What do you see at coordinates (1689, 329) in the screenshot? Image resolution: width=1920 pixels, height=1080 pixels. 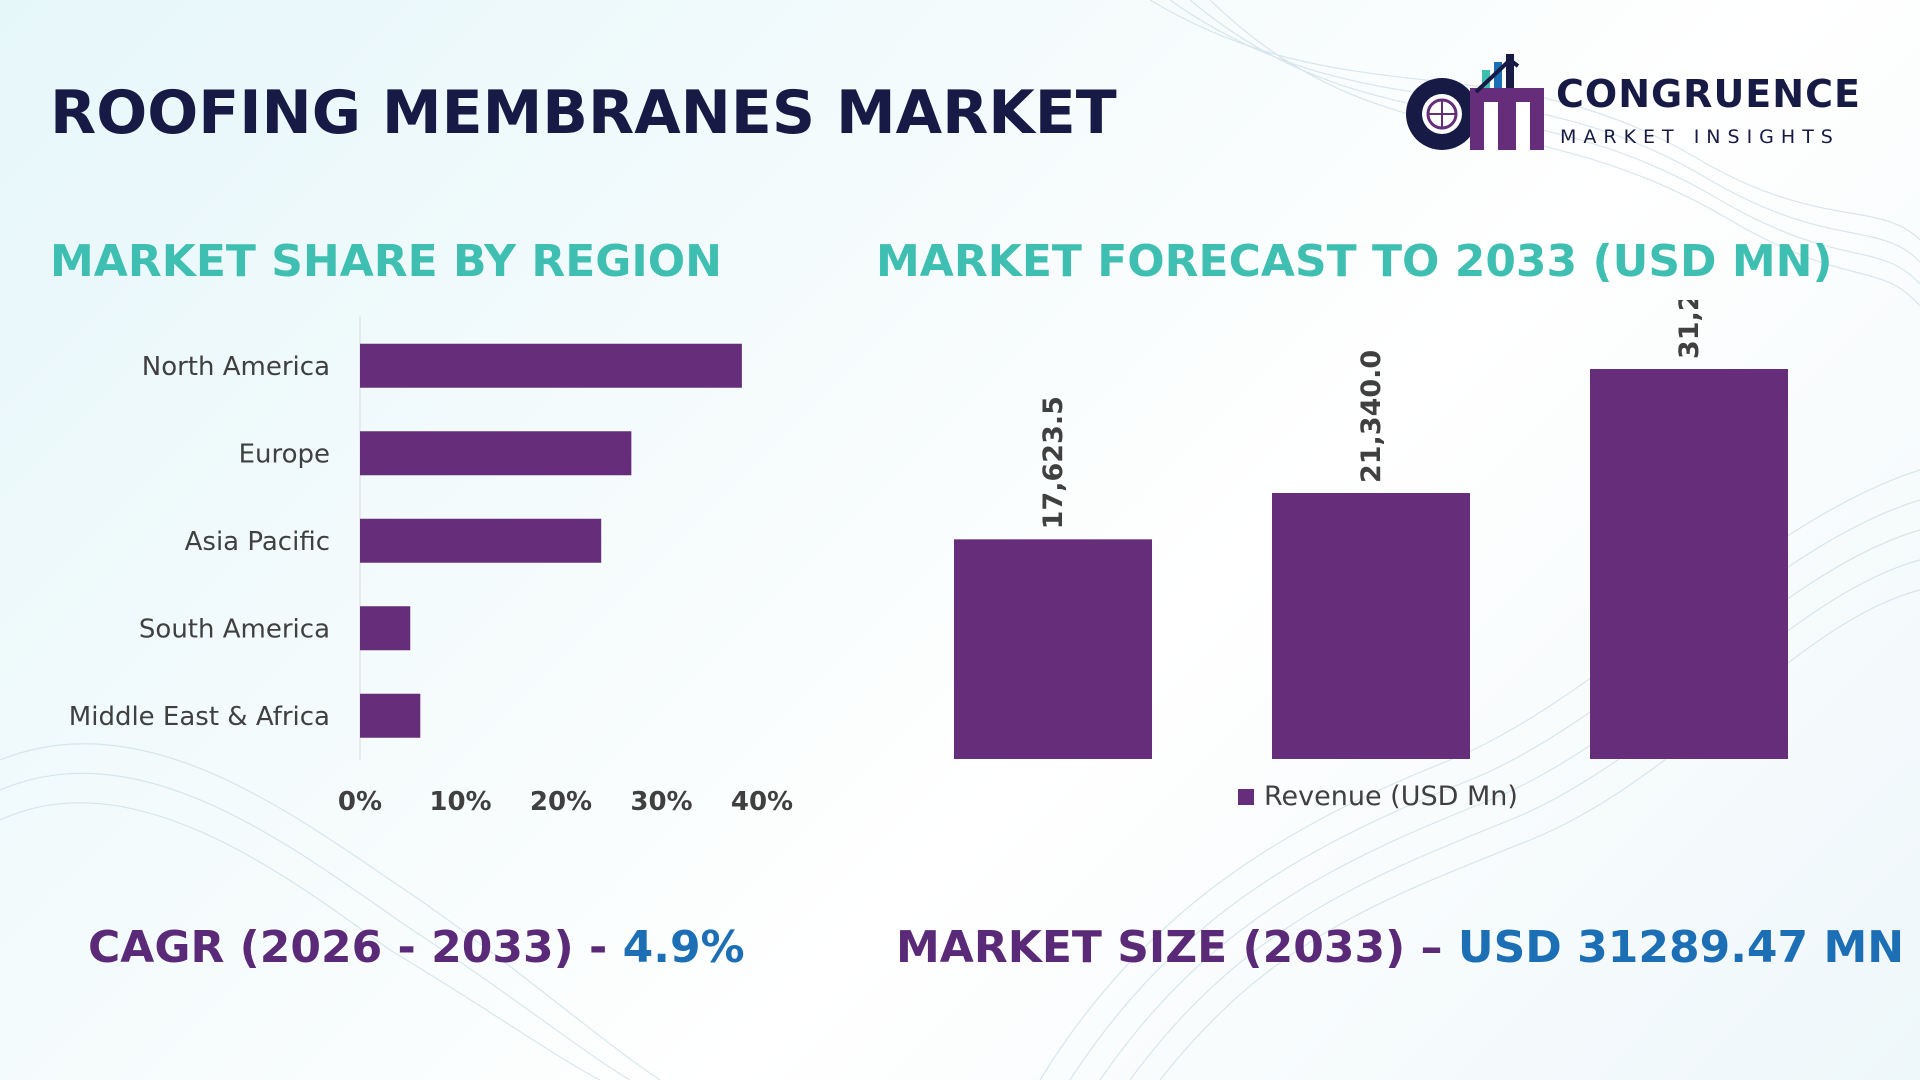 I see `bar-data-label: 31,289.5` at bounding box center [1689, 329].